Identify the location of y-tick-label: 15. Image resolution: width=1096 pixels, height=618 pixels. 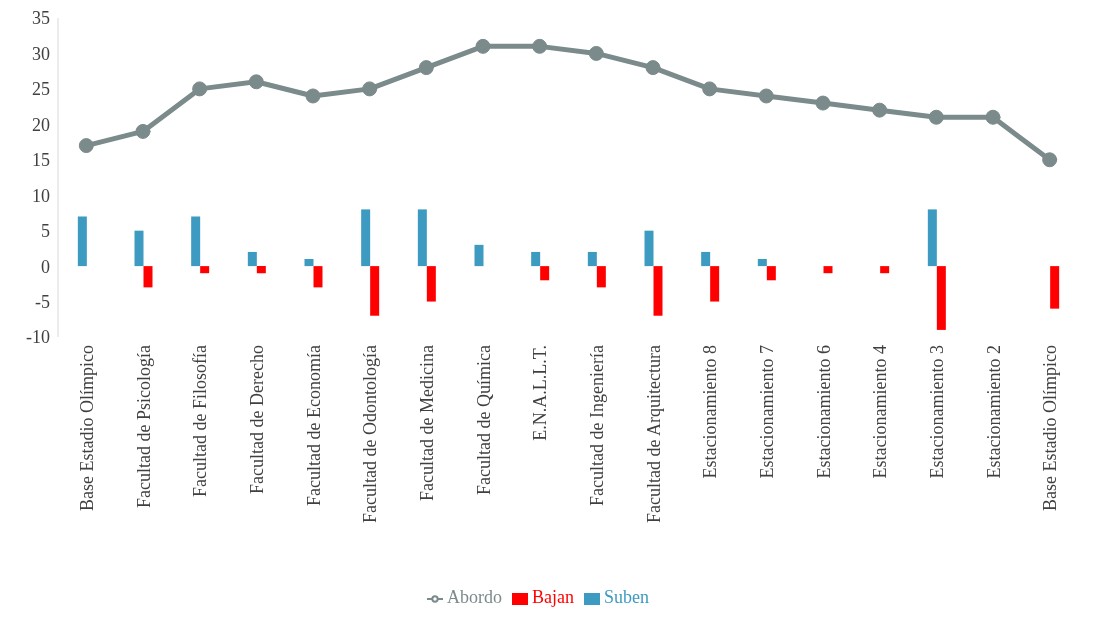
(41, 160).